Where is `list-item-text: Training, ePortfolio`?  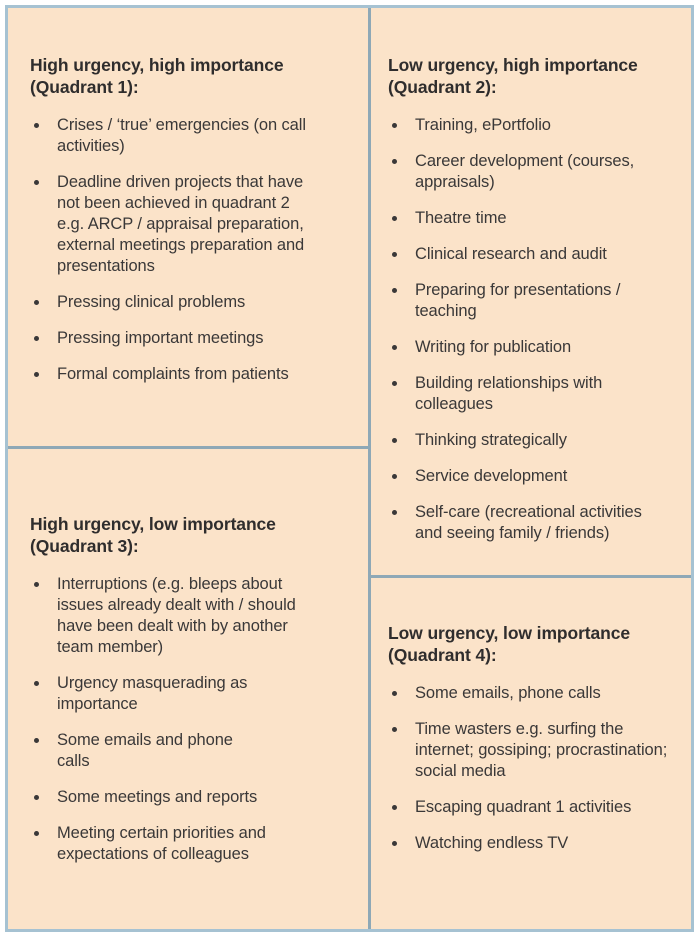 list-item-text: Training, ePortfolio is located at coordinates (483, 125).